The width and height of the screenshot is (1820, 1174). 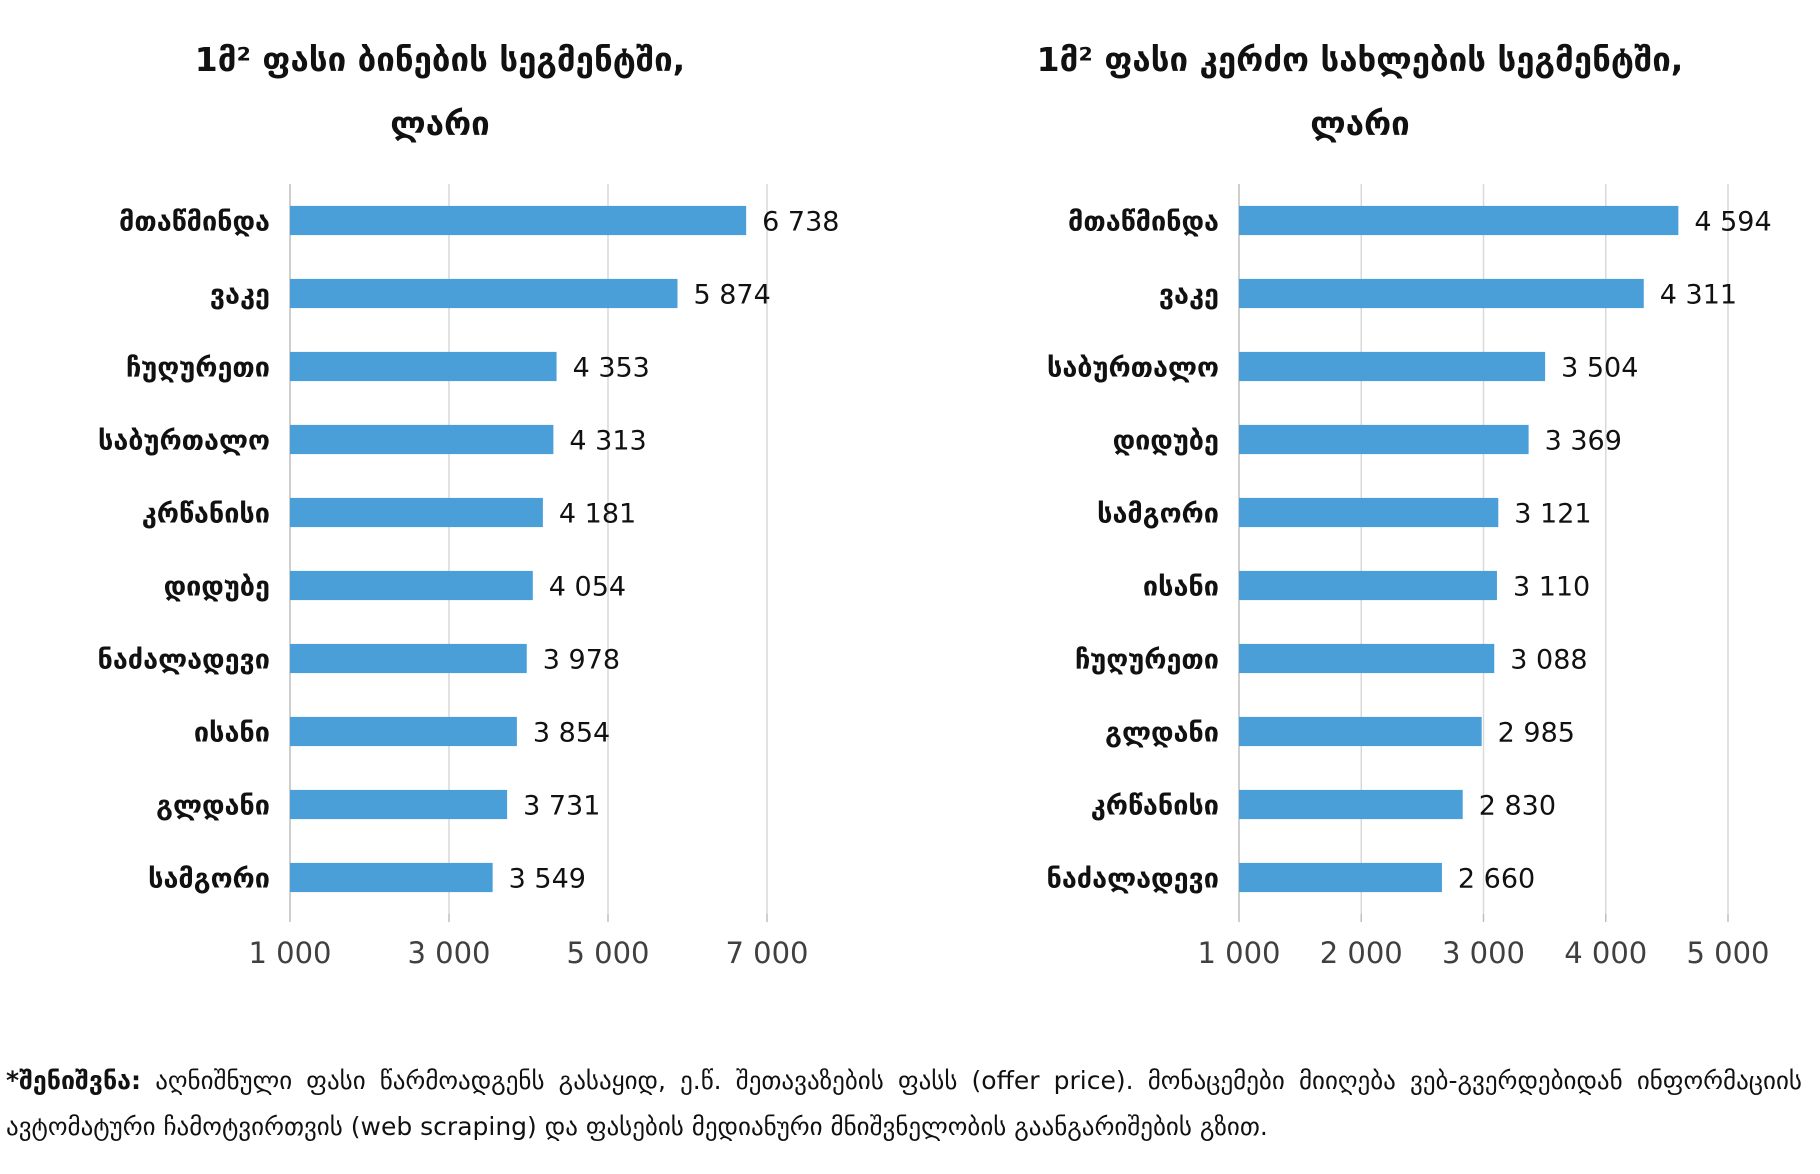 I want to click on data-label: 4 054, so click(x=587, y=587).